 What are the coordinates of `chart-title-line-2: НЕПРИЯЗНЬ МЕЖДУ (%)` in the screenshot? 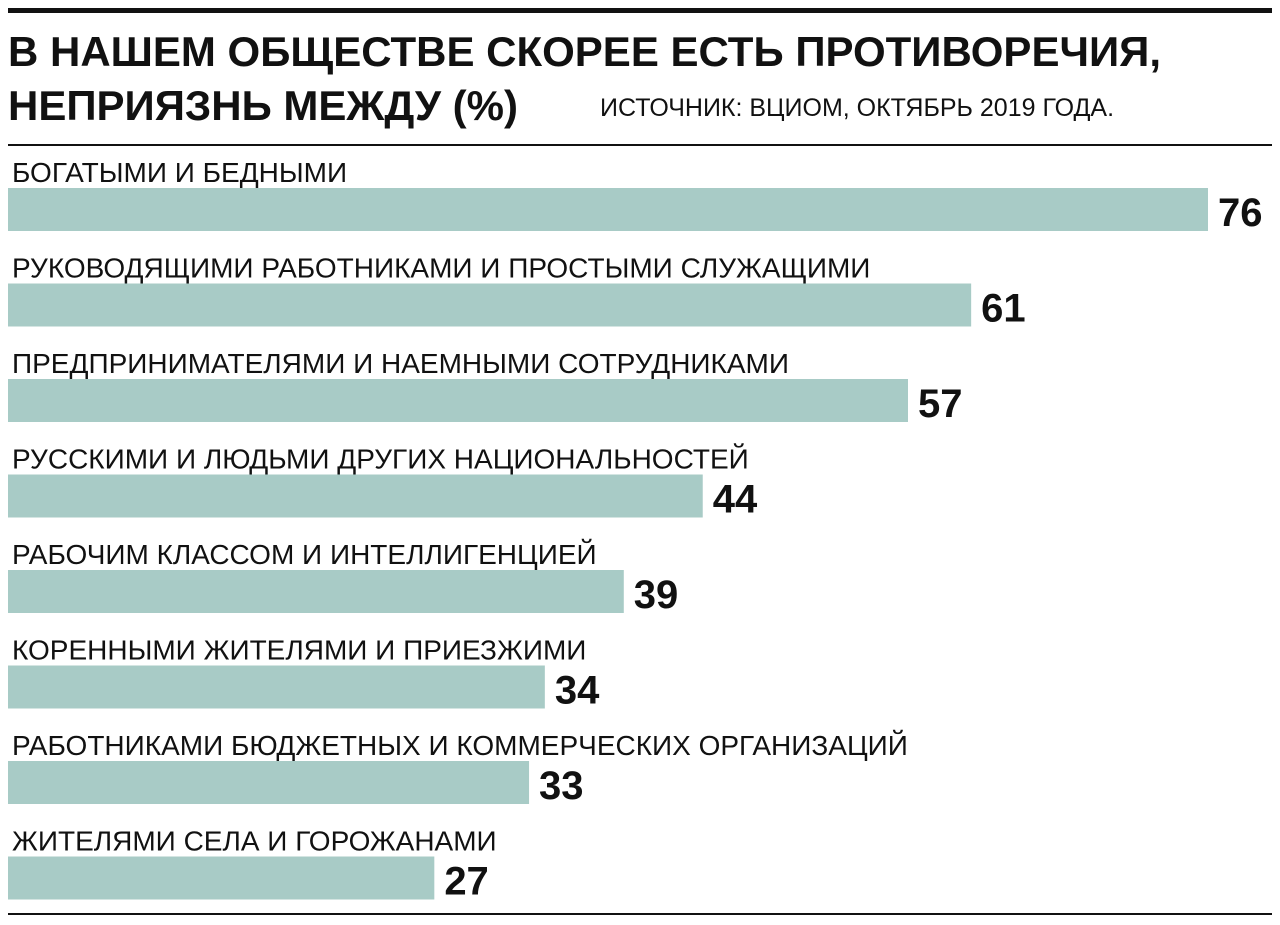 It's located at (263, 105).